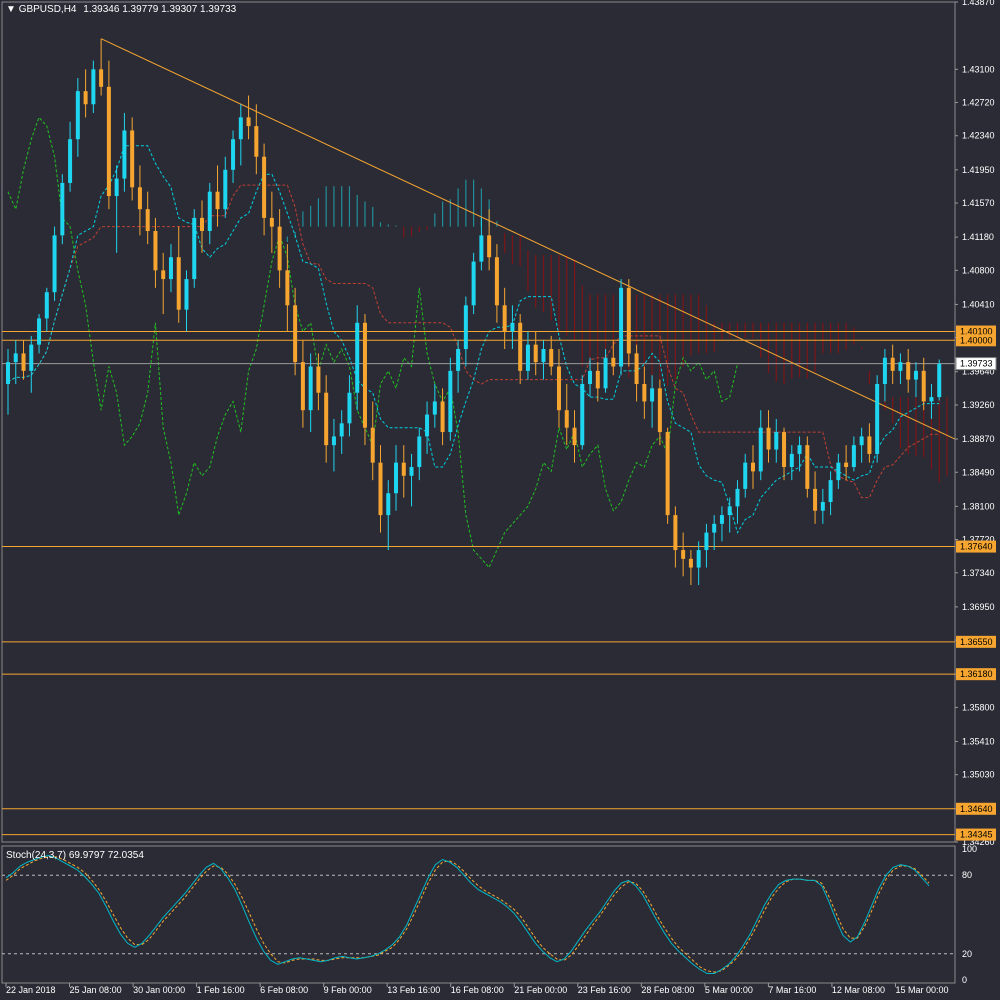 The height and width of the screenshot is (1000, 1000). What do you see at coordinates (978, 472) in the screenshot?
I see `price-axis-tick-label: 1.38490` at bounding box center [978, 472].